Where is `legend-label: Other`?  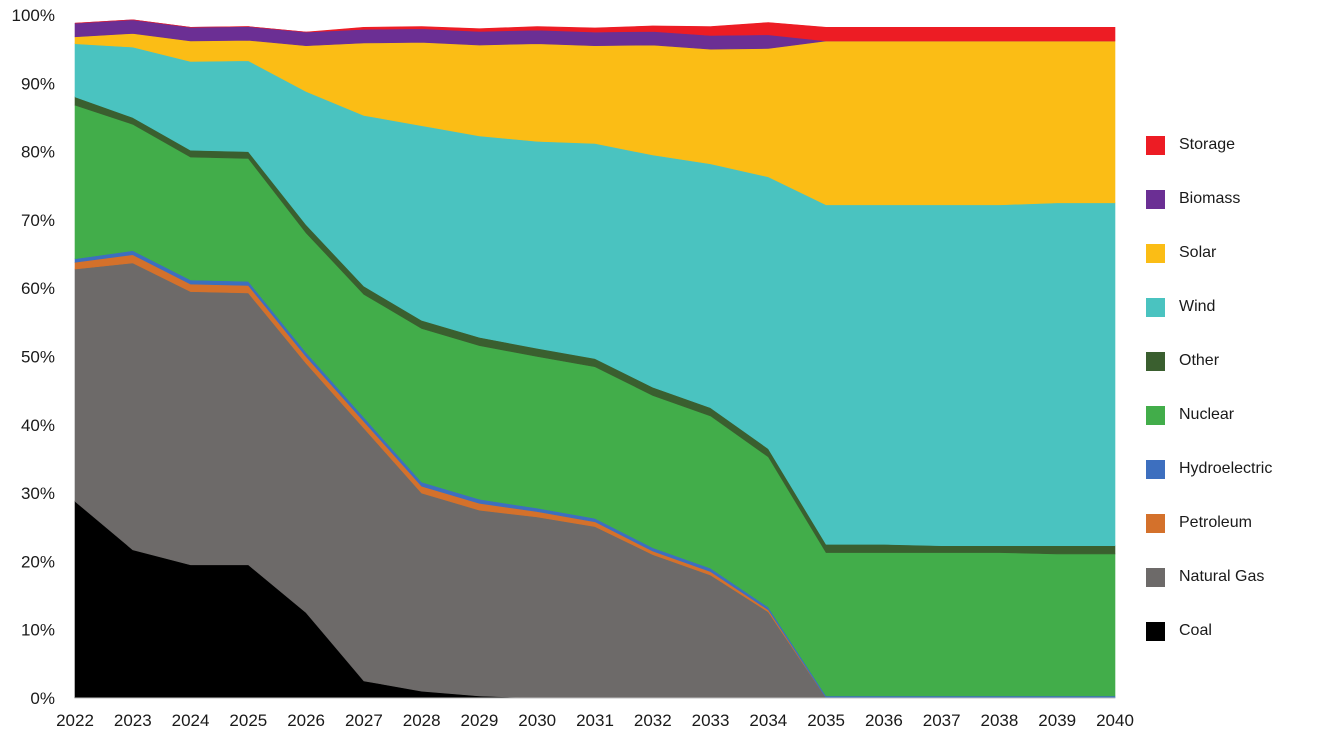 legend-label: Other is located at coordinates (1199, 360).